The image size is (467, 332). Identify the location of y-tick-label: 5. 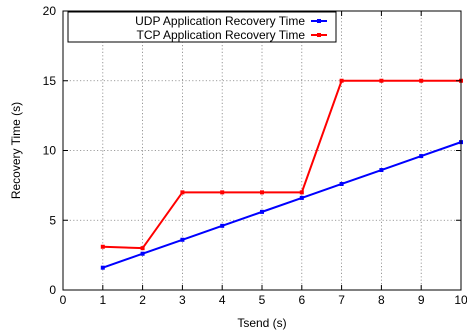
(52, 220).